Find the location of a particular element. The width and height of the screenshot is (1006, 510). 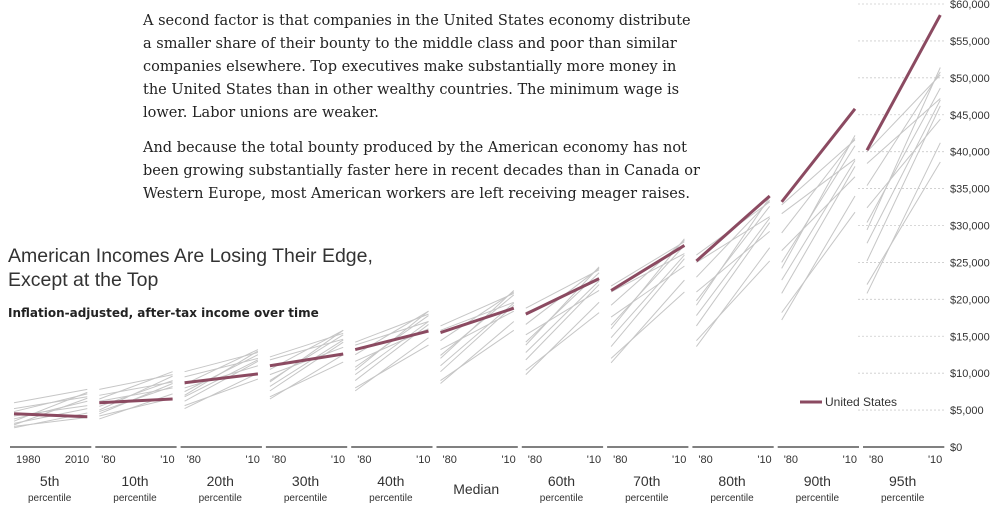

panel-80th: '80 '10 80th percentile is located at coordinates (733, 349).